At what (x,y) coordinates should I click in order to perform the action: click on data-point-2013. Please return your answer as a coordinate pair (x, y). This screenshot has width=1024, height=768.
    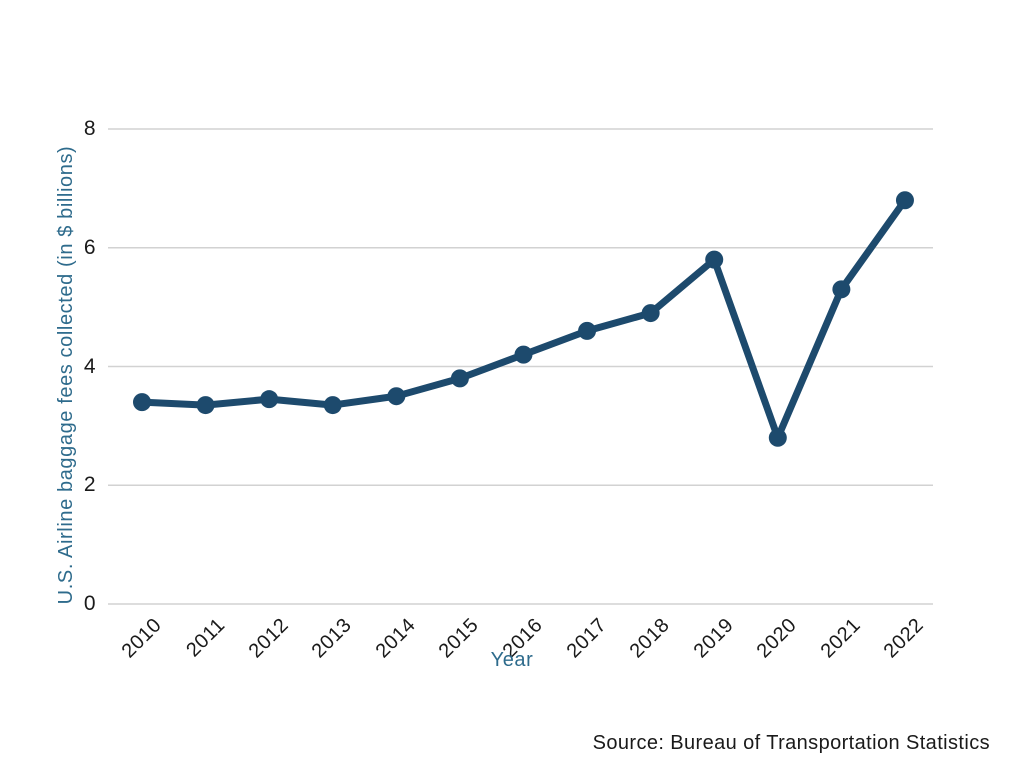
    Looking at the image, I should click on (332, 405).